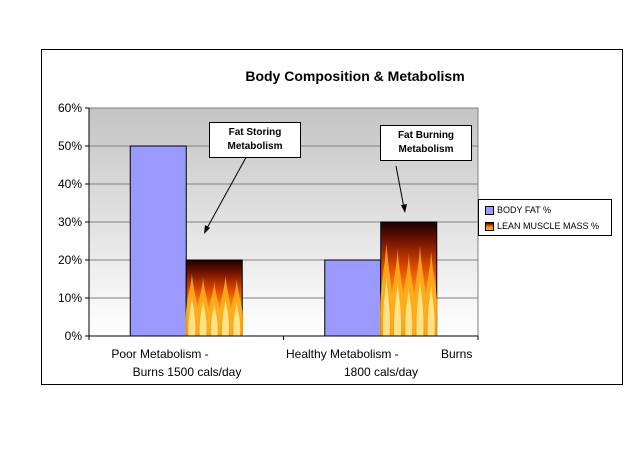 This screenshot has width=638, height=451. What do you see at coordinates (255, 132) in the screenshot?
I see `annotation-fat-storing-line1: Fat Storing` at bounding box center [255, 132].